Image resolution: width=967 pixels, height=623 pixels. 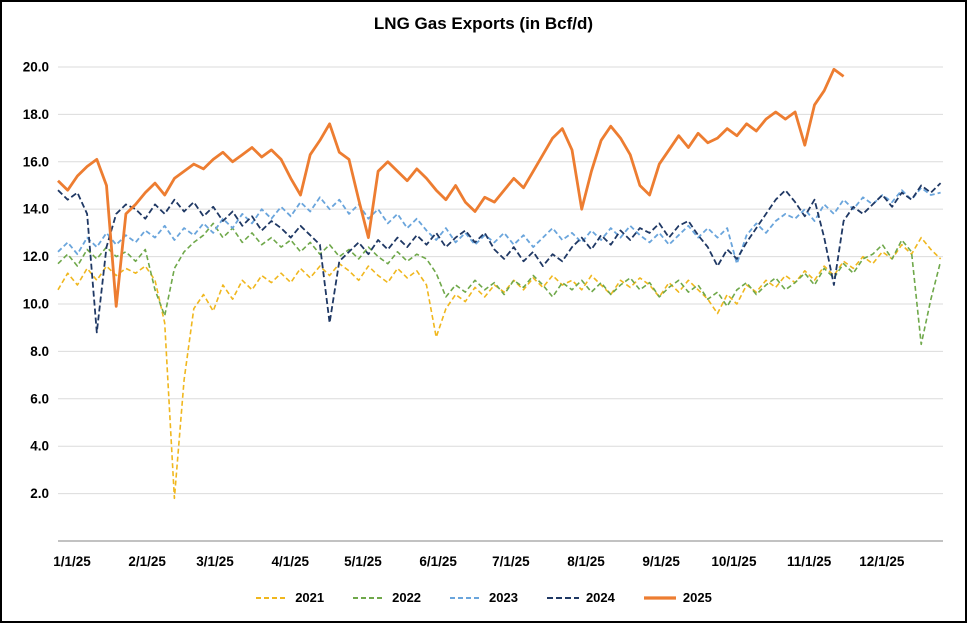 What do you see at coordinates (586, 561) in the screenshot?
I see `x-axis-tick-label: 8/1/25` at bounding box center [586, 561].